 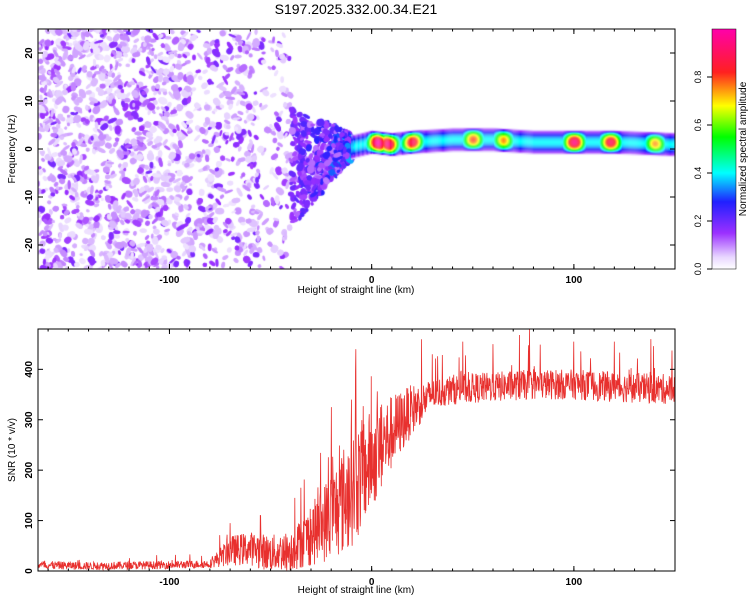 What do you see at coordinates (372, 582) in the screenshot?
I see `snr-xtick-label: 0` at bounding box center [372, 582].